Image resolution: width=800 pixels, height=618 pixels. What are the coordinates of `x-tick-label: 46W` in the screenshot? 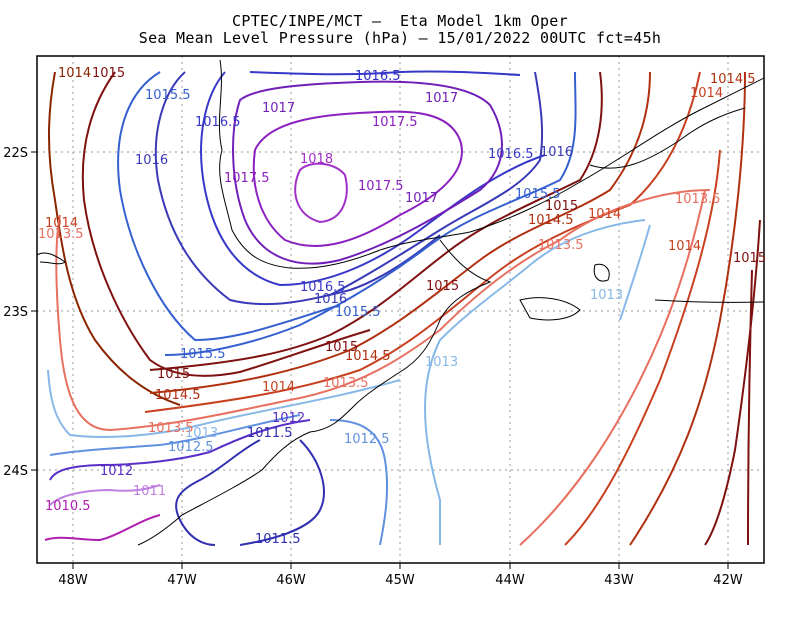 It's located at (291, 580).